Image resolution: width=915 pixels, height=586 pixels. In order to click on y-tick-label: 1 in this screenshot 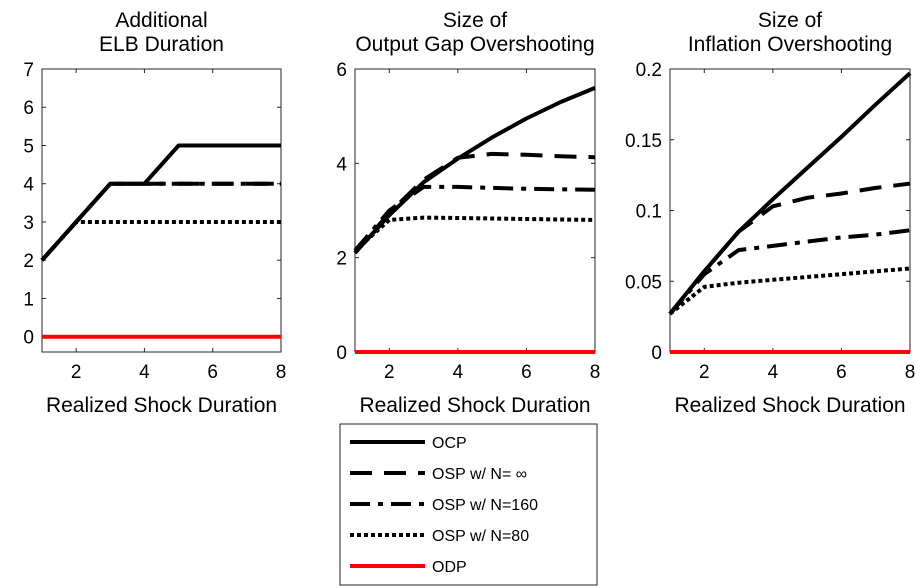, I will do `click(28, 299)`.